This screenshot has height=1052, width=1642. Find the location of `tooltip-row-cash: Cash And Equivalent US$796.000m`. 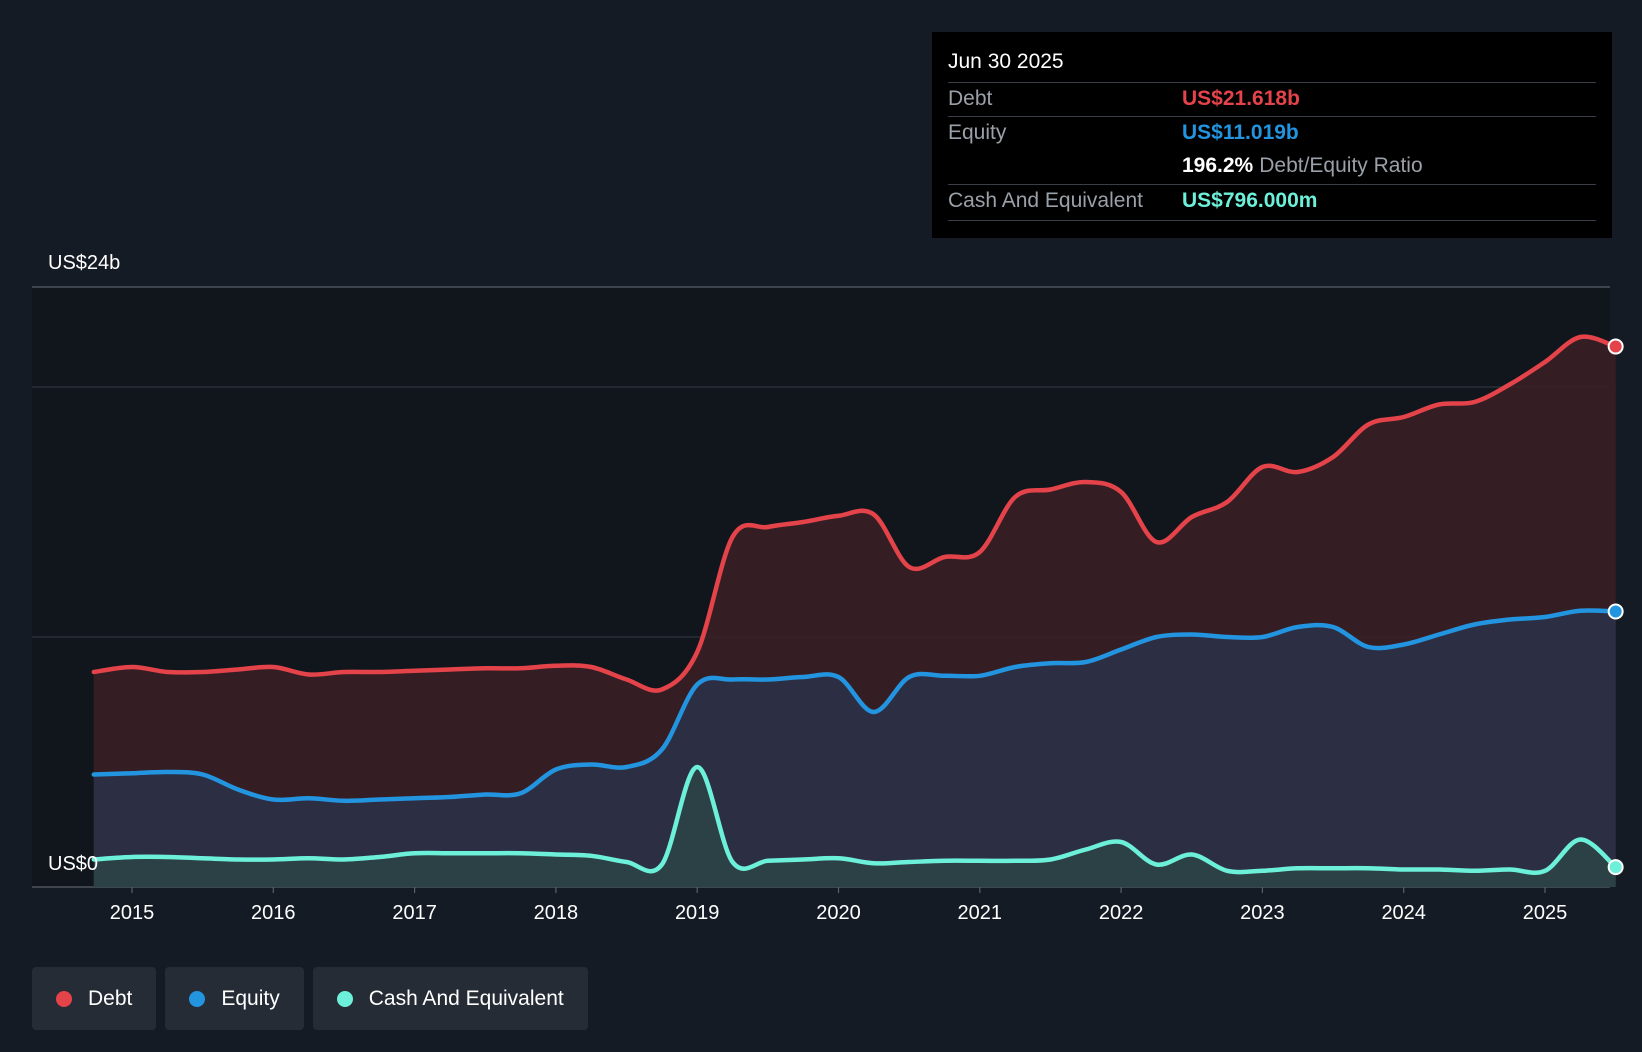

tooltip-row-cash: Cash And Equivalent US$796.000m is located at coordinates (1272, 201).